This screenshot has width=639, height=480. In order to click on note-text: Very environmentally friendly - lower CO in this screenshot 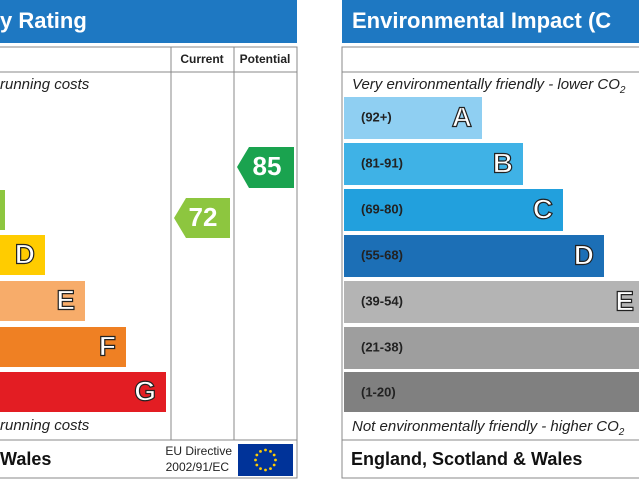, I will do `click(486, 84)`.